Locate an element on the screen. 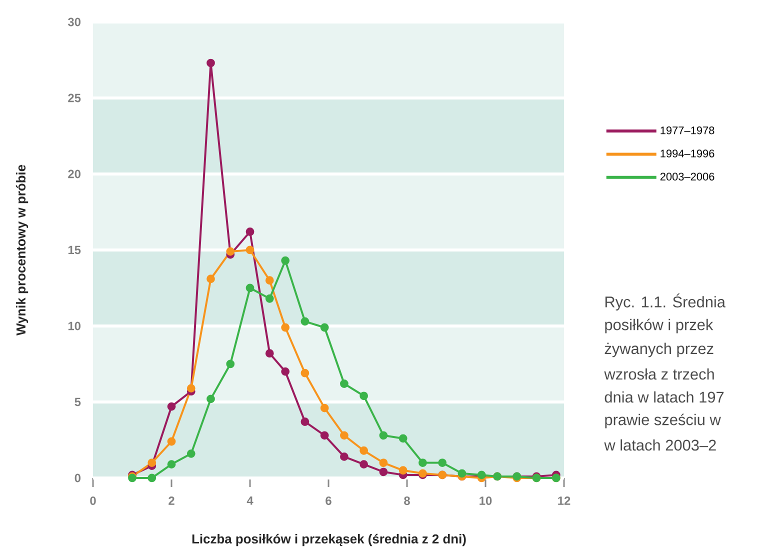 The width and height of the screenshot is (768, 556). y-tick-label: 30 is located at coordinates (74, 22).